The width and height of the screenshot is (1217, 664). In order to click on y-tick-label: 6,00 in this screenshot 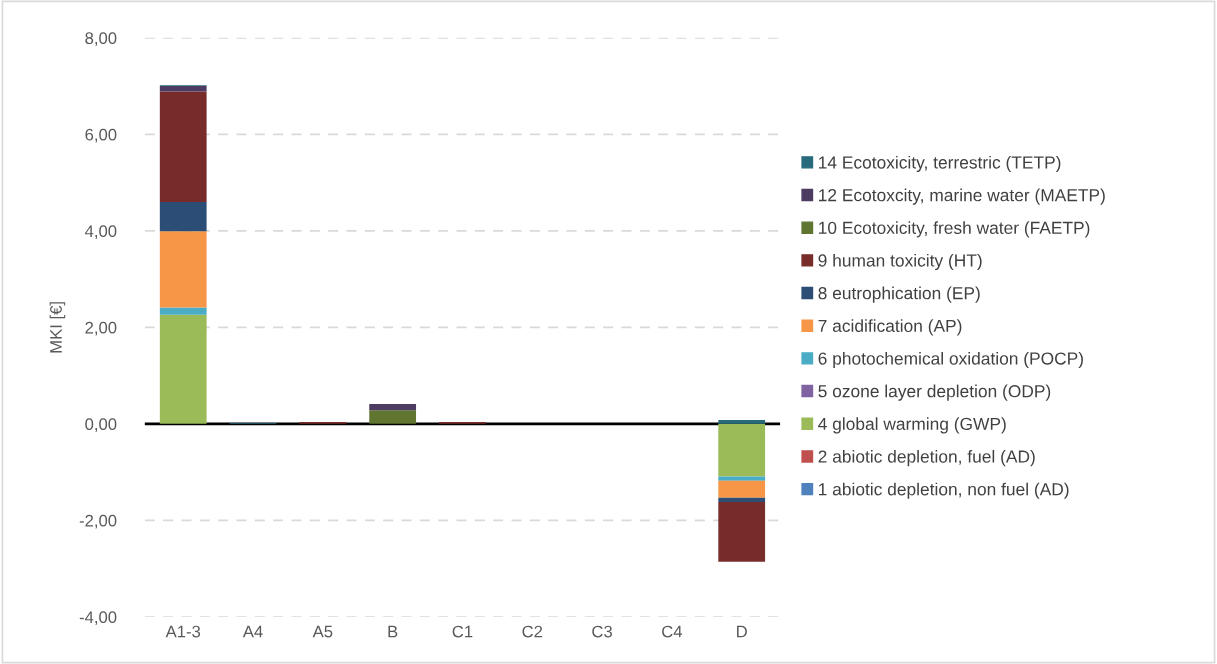, I will do `click(101, 135)`.